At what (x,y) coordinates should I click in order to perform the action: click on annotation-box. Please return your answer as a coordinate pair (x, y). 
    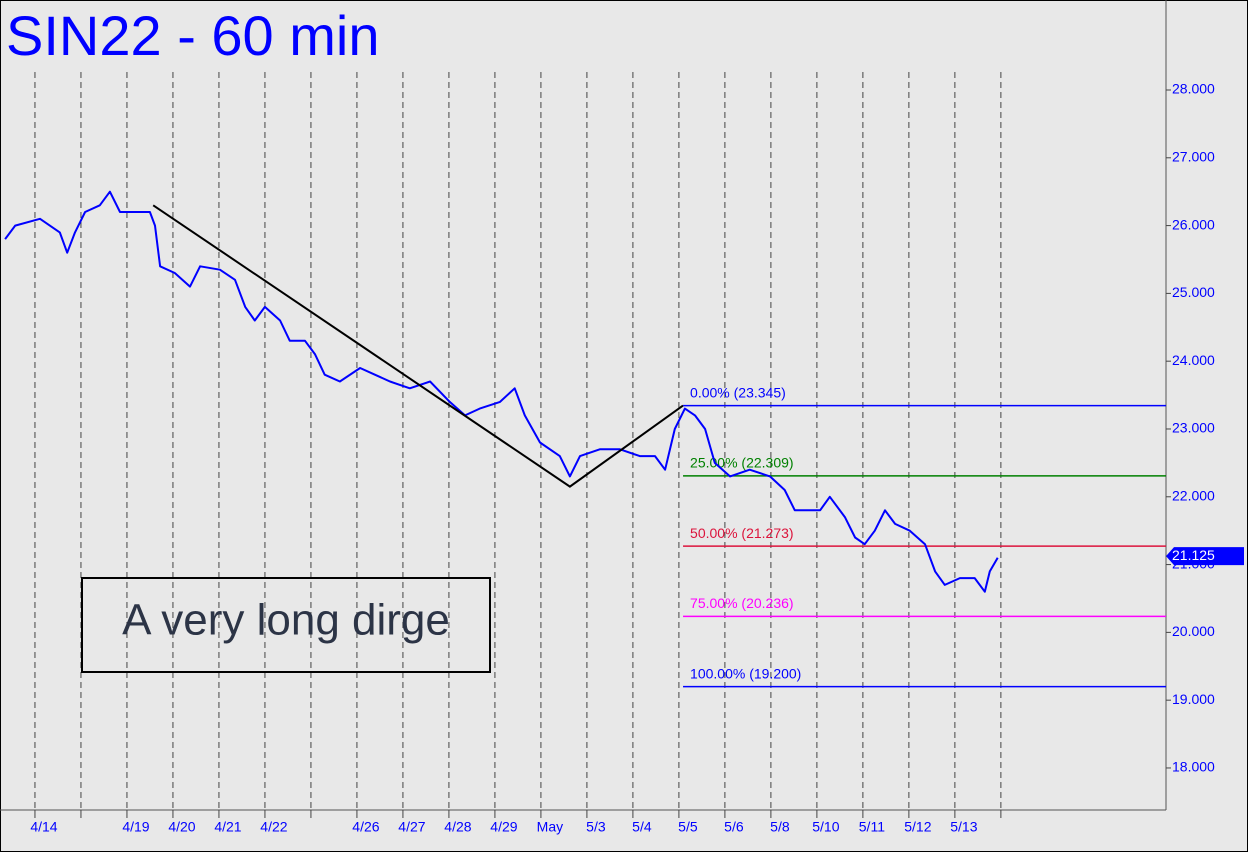
    Looking at the image, I should click on (286, 625).